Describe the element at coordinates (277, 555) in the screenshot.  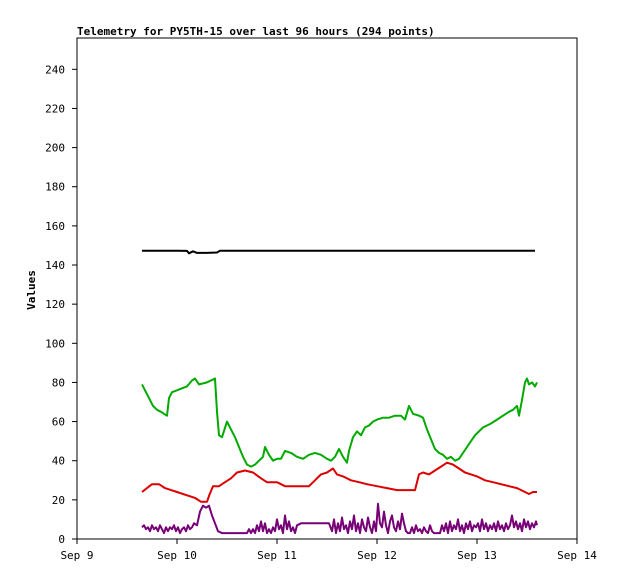
I see `x-tick-label: Sep 11` at that location.